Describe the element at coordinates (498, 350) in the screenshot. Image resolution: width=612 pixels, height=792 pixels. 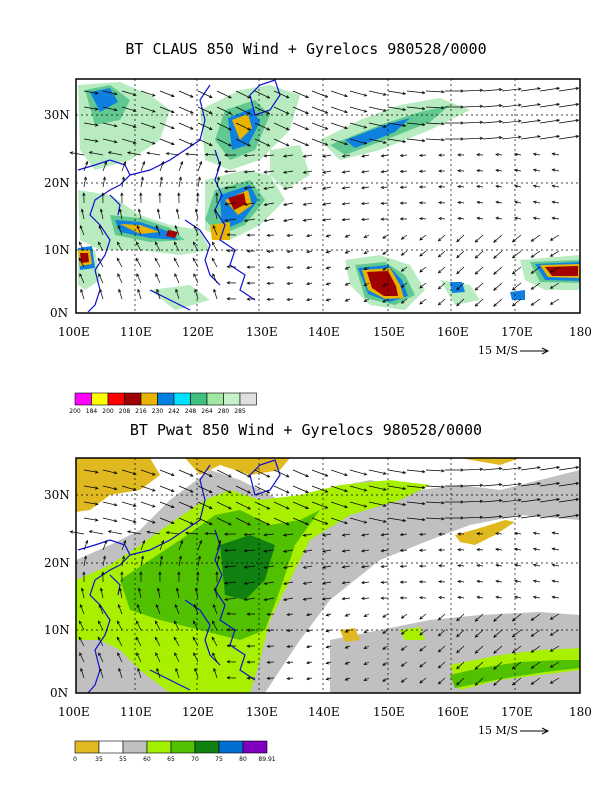
I see `scale-label: 15 M/S` at that location.